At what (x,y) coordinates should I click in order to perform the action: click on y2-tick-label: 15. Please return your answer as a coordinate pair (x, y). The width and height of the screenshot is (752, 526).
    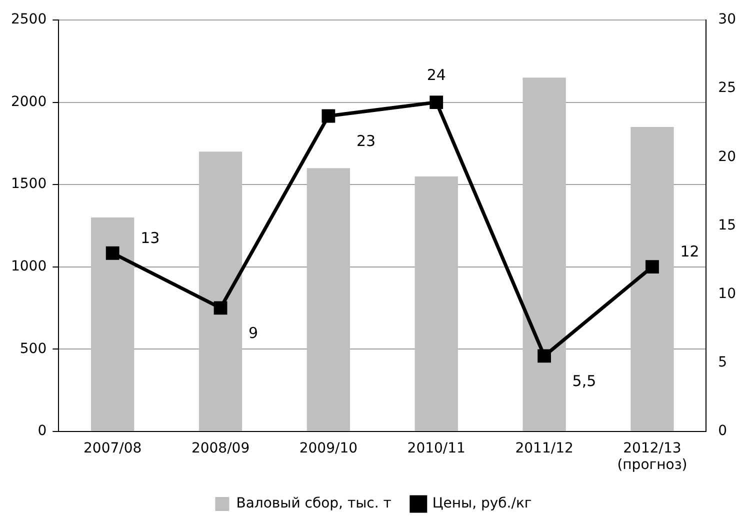
    Looking at the image, I should click on (727, 225).